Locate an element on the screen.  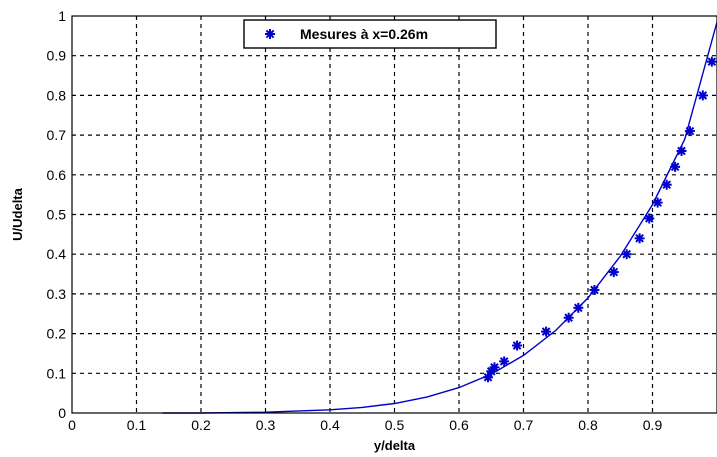
y-axis-label: U/Udelta is located at coordinates (17, 214).